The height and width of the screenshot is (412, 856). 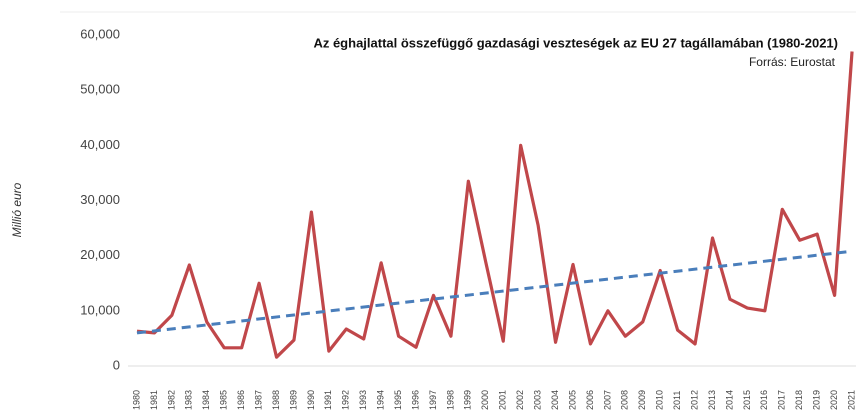 What do you see at coordinates (590, 400) in the screenshot?
I see `x-tick-label: 2006` at bounding box center [590, 400].